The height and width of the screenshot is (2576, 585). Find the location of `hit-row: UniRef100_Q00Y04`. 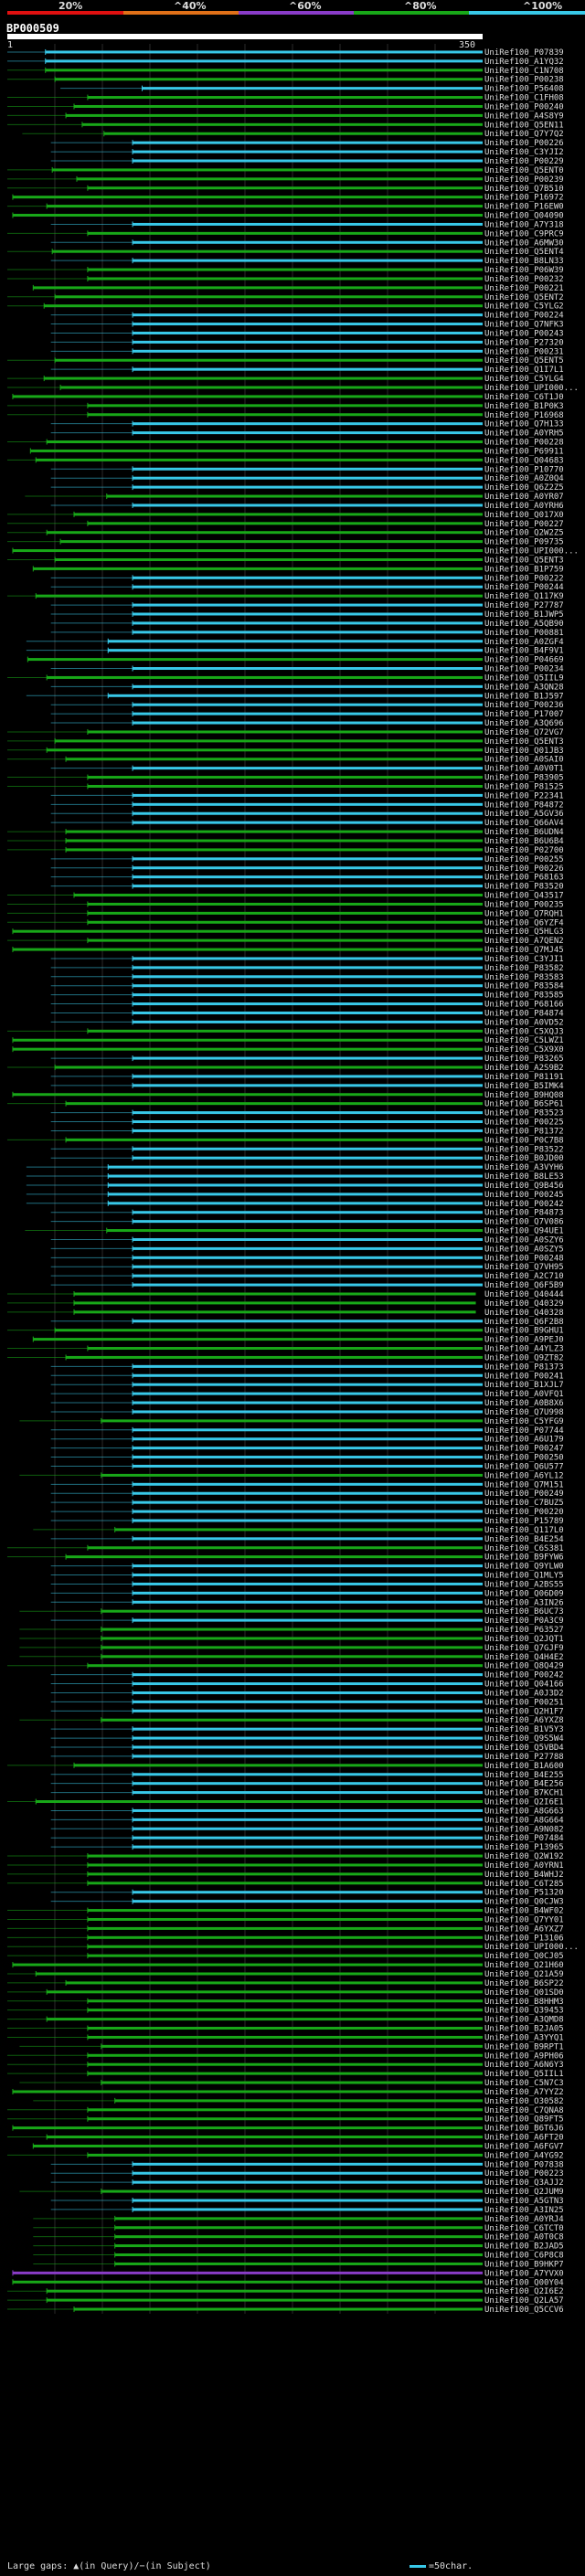

hit-row: UniRef100_Q00Y04 is located at coordinates (288, 2282).